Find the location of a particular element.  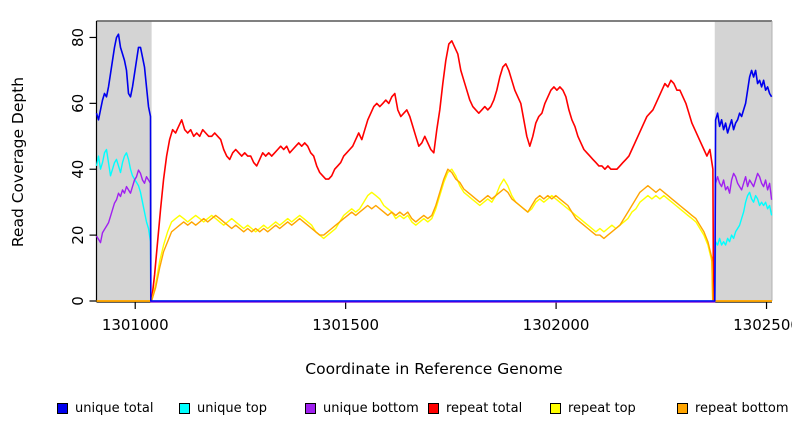

y-axis-title: Read Coverage Depth is located at coordinates (18, 162).